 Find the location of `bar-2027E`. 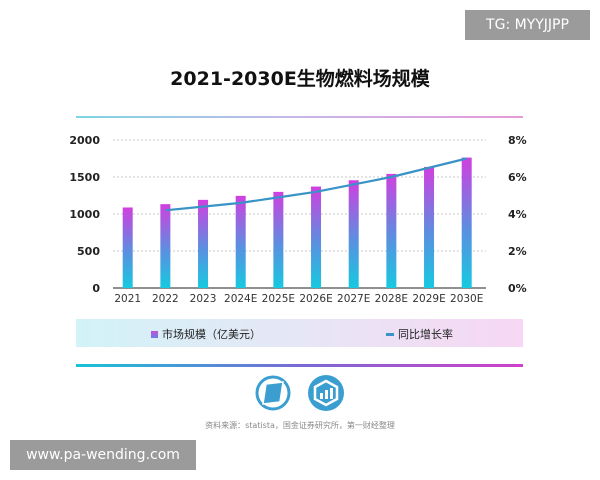

bar-2027E is located at coordinates (353, 234).